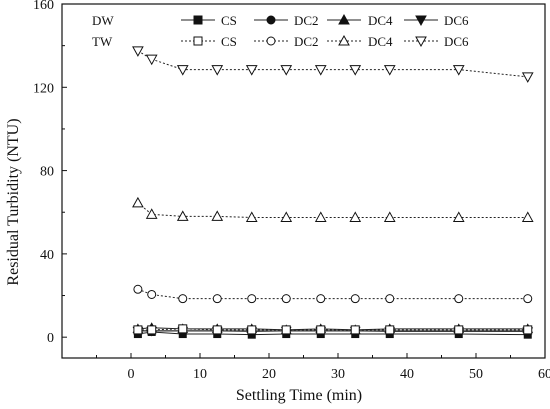 This screenshot has width=550, height=409. I want to click on x-tick-label-50: 50, so click(476, 374).